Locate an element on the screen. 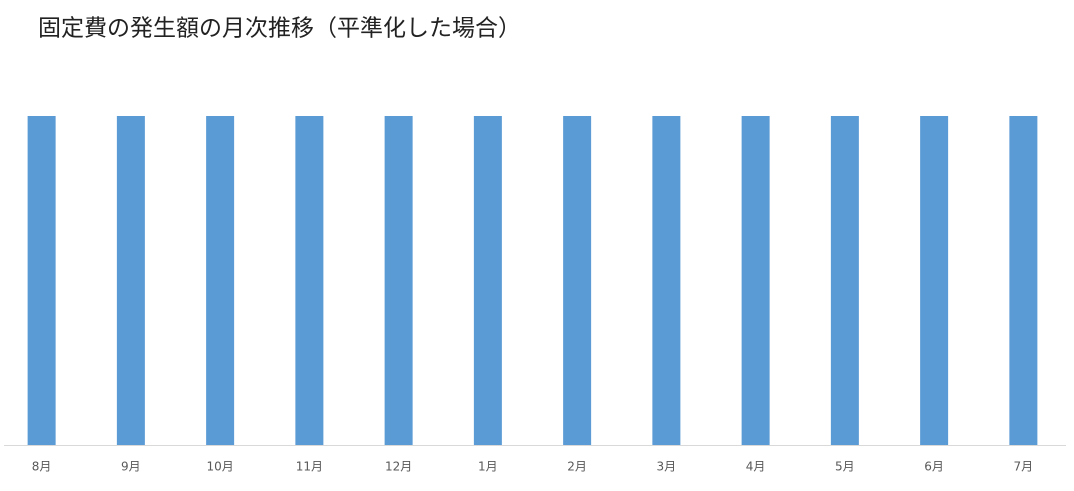  x-tick-label: 4月 is located at coordinates (756, 467).